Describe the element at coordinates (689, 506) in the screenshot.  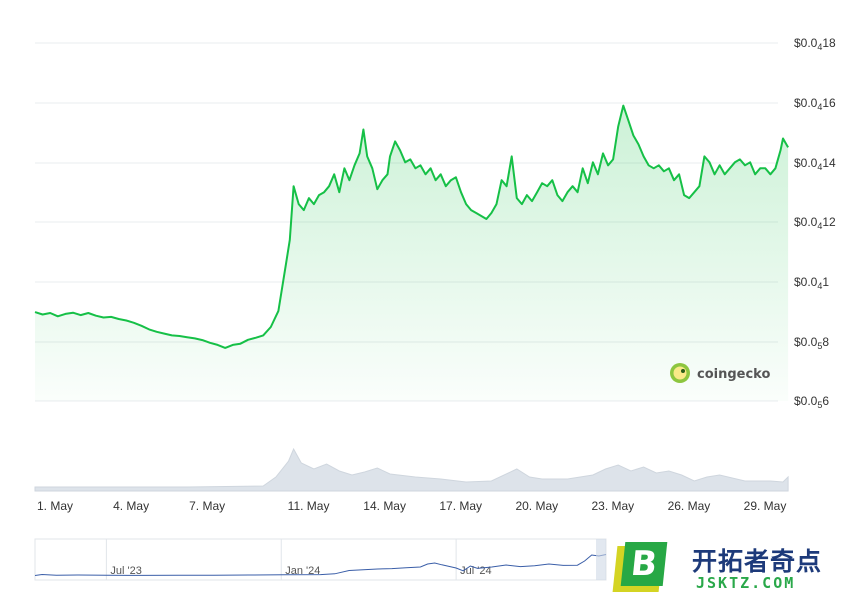
I see `x-tick-label: 26. May` at that location.